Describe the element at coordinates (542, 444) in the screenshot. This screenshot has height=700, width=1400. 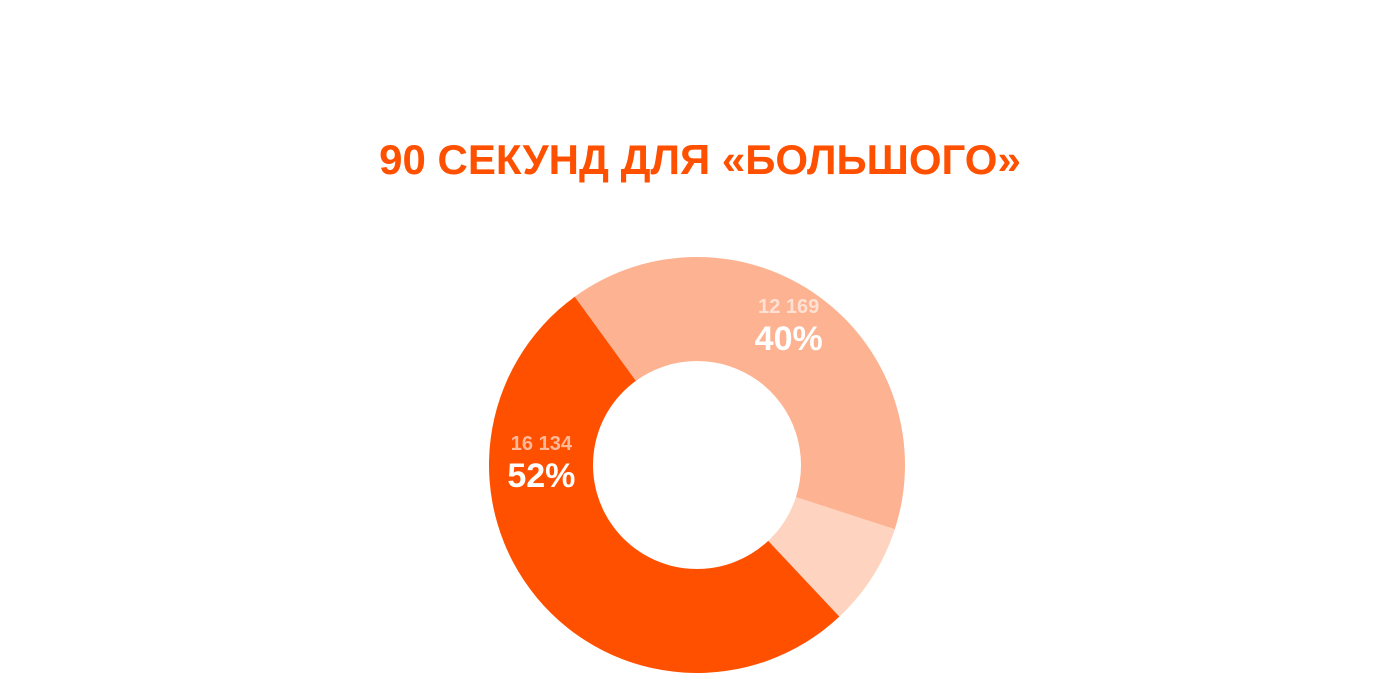
I see `count-label: 16 134` at that location.